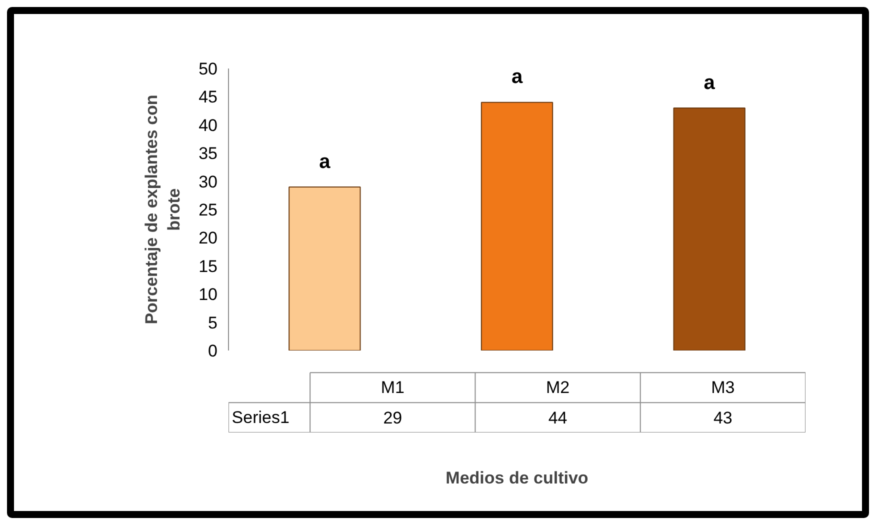  I want to click on data-label: 43, so click(722, 418).